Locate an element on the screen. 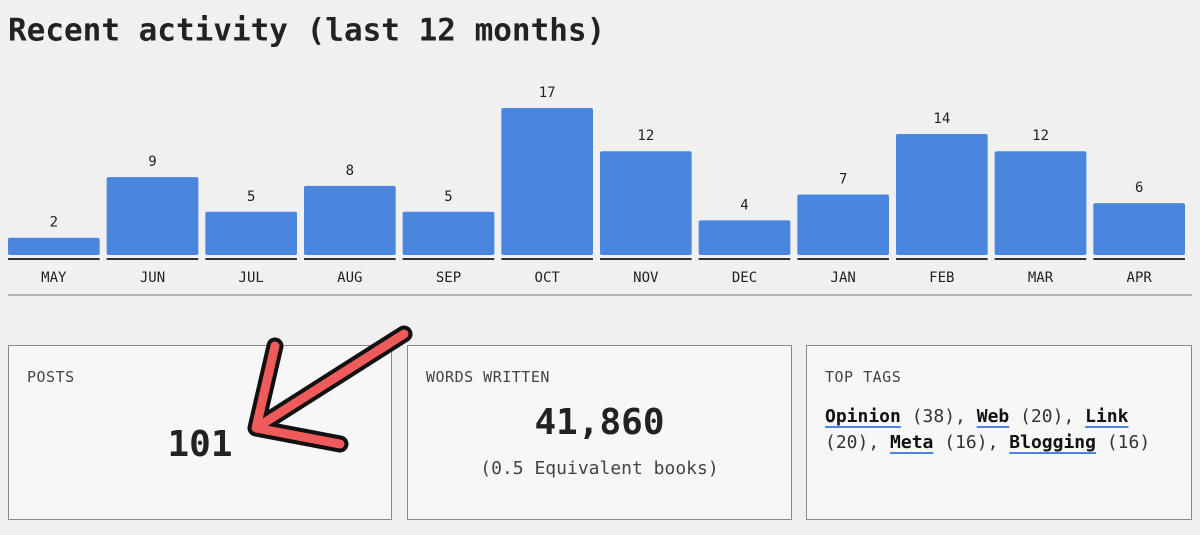 Image resolution: width=1200 pixels, height=535 pixels. data-label: 7 is located at coordinates (843, 179).